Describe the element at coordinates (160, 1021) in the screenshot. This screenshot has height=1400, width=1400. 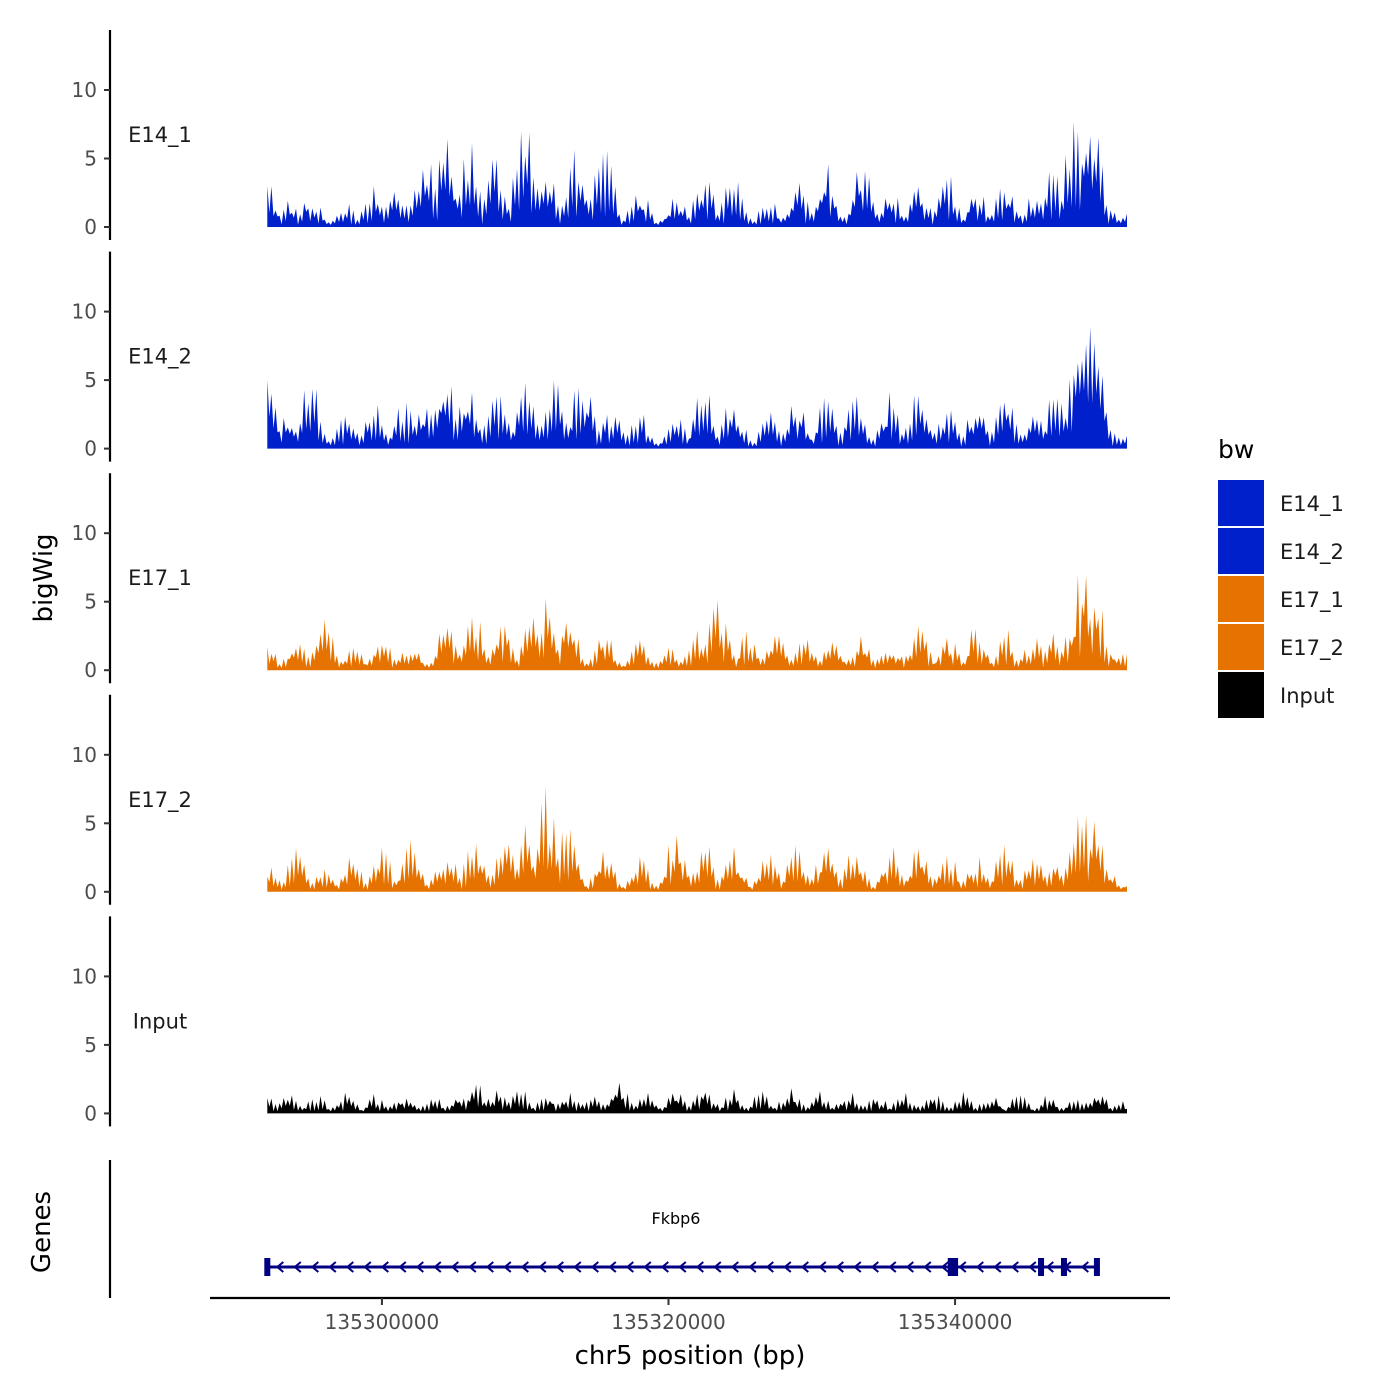
I see `track-label-input: Input` at that location.